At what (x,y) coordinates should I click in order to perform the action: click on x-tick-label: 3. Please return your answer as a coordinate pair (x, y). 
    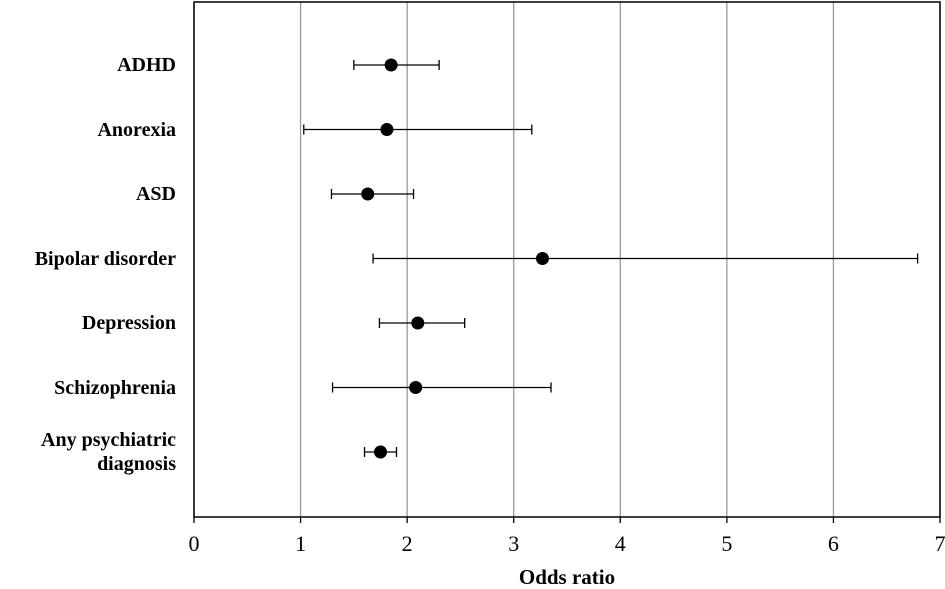
    Looking at the image, I should click on (513, 543).